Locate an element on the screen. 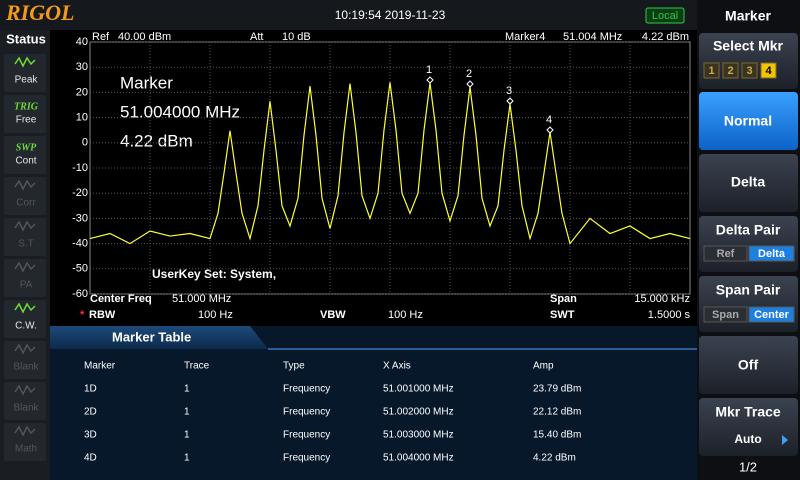  select-option-label: 2 is located at coordinates (730, 71).